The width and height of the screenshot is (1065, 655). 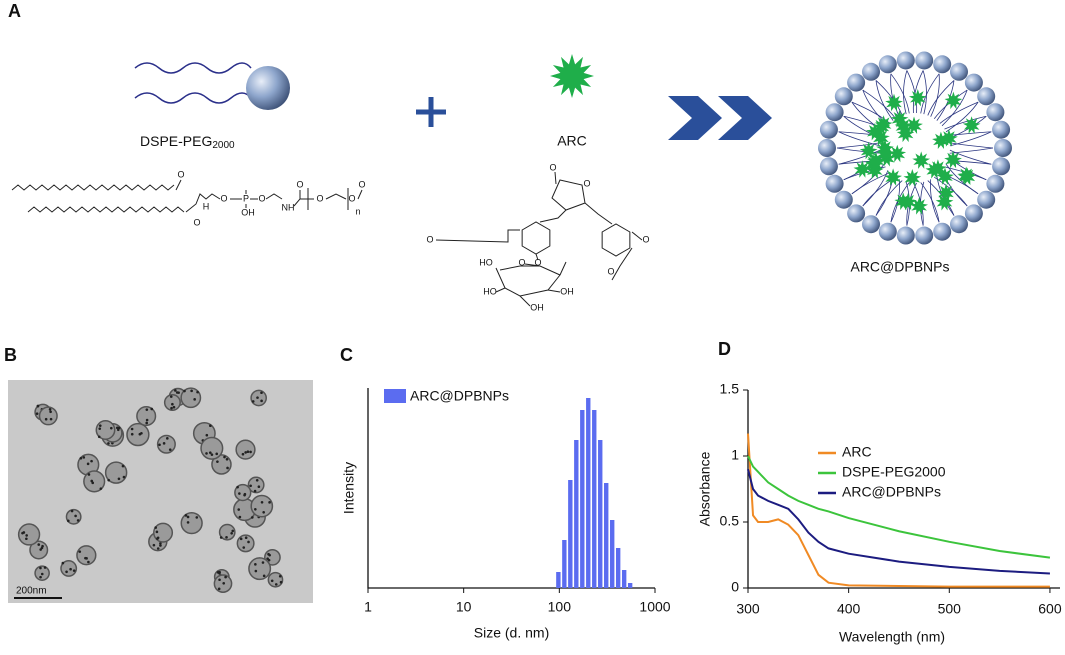 What do you see at coordinates (511, 633) in the screenshot?
I see `x-axis-label: Size (d. nm)` at bounding box center [511, 633].